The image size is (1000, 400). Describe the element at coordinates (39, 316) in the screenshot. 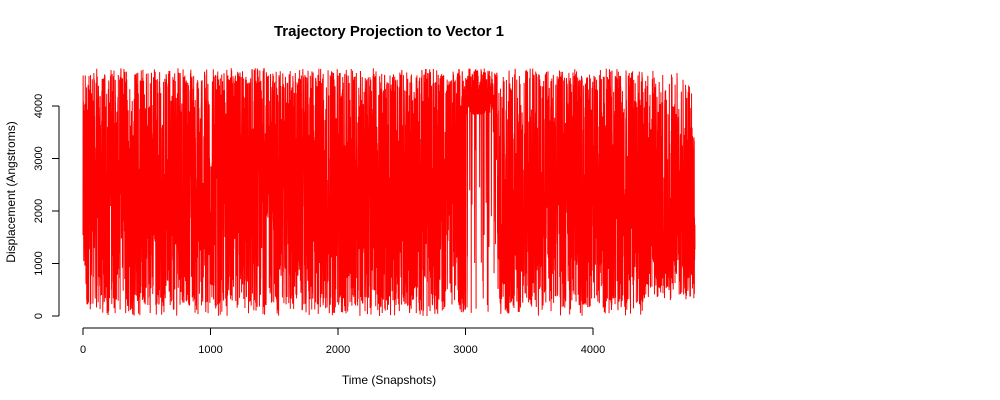

I see `y-tick-label: 0` at that location.